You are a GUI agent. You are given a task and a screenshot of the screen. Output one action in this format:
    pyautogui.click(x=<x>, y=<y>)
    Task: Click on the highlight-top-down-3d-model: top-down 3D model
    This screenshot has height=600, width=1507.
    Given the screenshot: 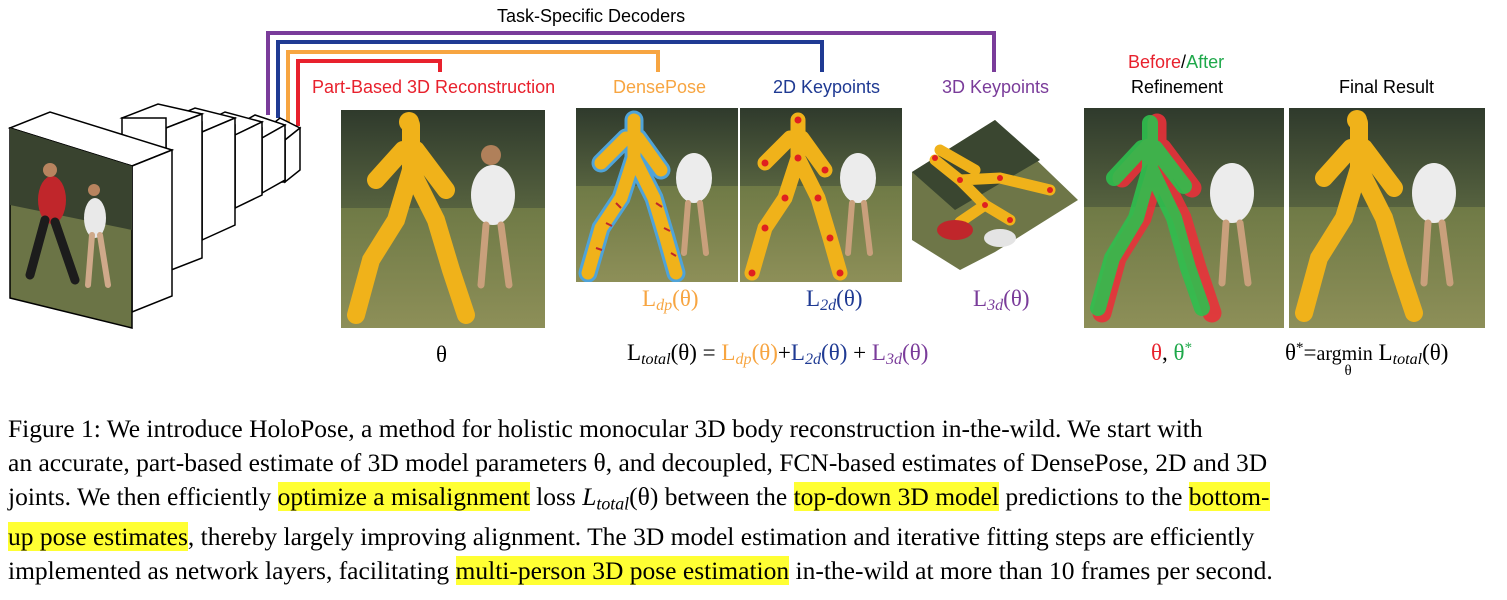 What is the action you would take?
    pyautogui.click(x=896, y=496)
    